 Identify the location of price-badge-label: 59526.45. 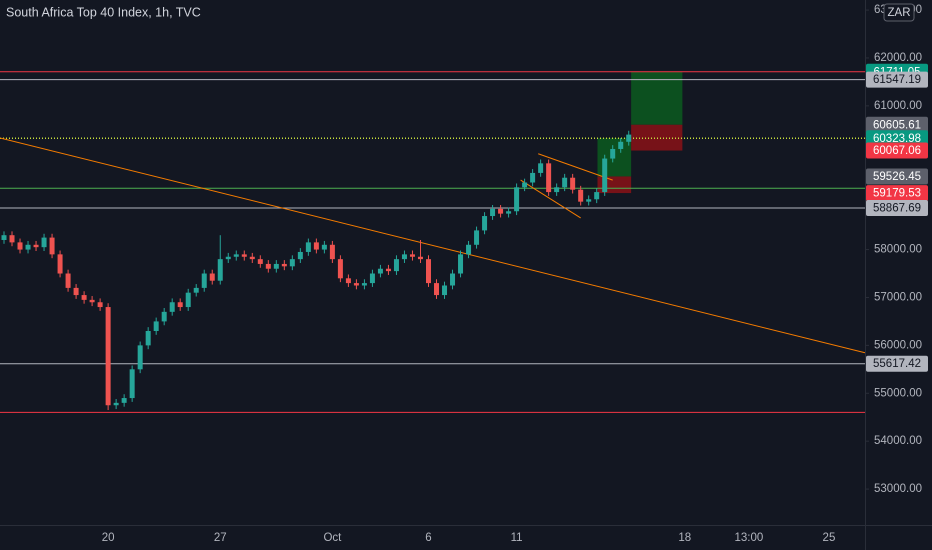
(897, 177).